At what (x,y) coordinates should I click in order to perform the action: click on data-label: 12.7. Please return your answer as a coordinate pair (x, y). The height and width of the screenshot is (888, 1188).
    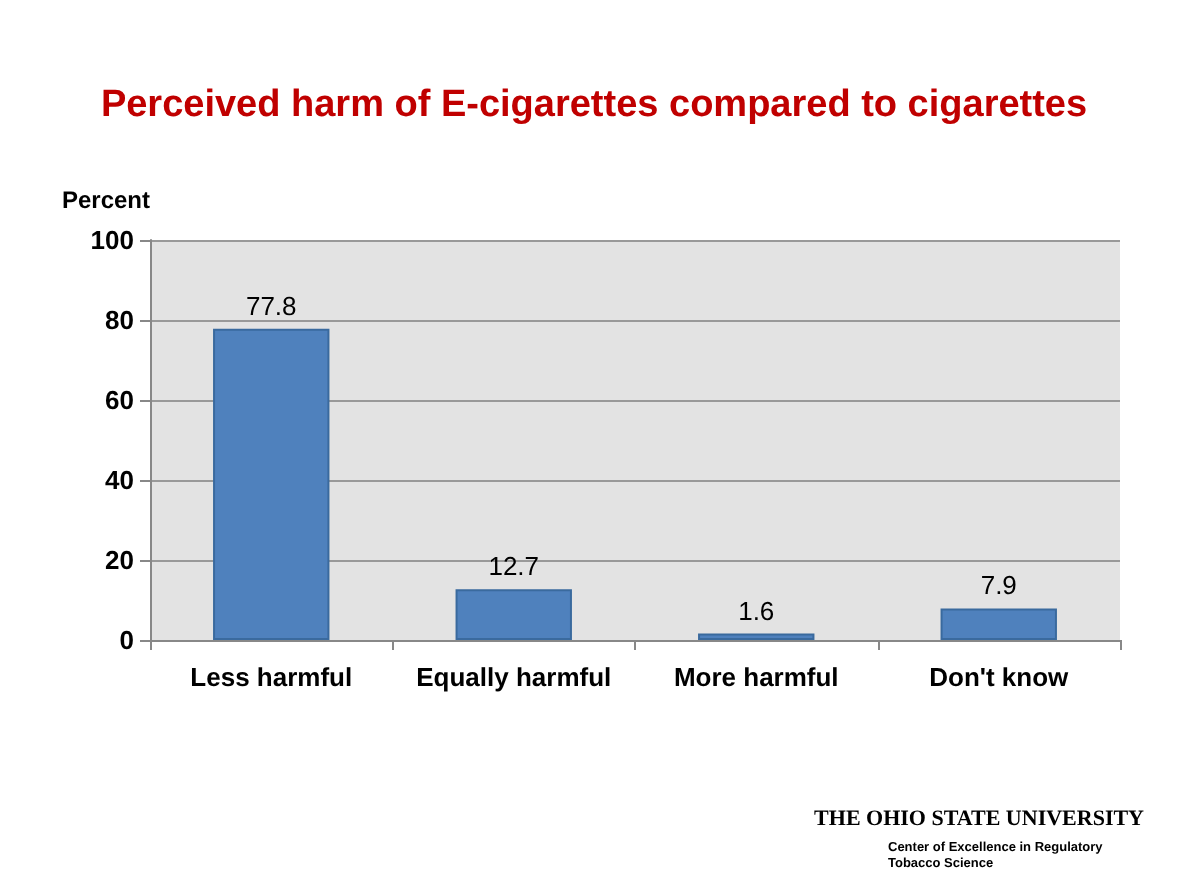
    Looking at the image, I should click on (514, 566).